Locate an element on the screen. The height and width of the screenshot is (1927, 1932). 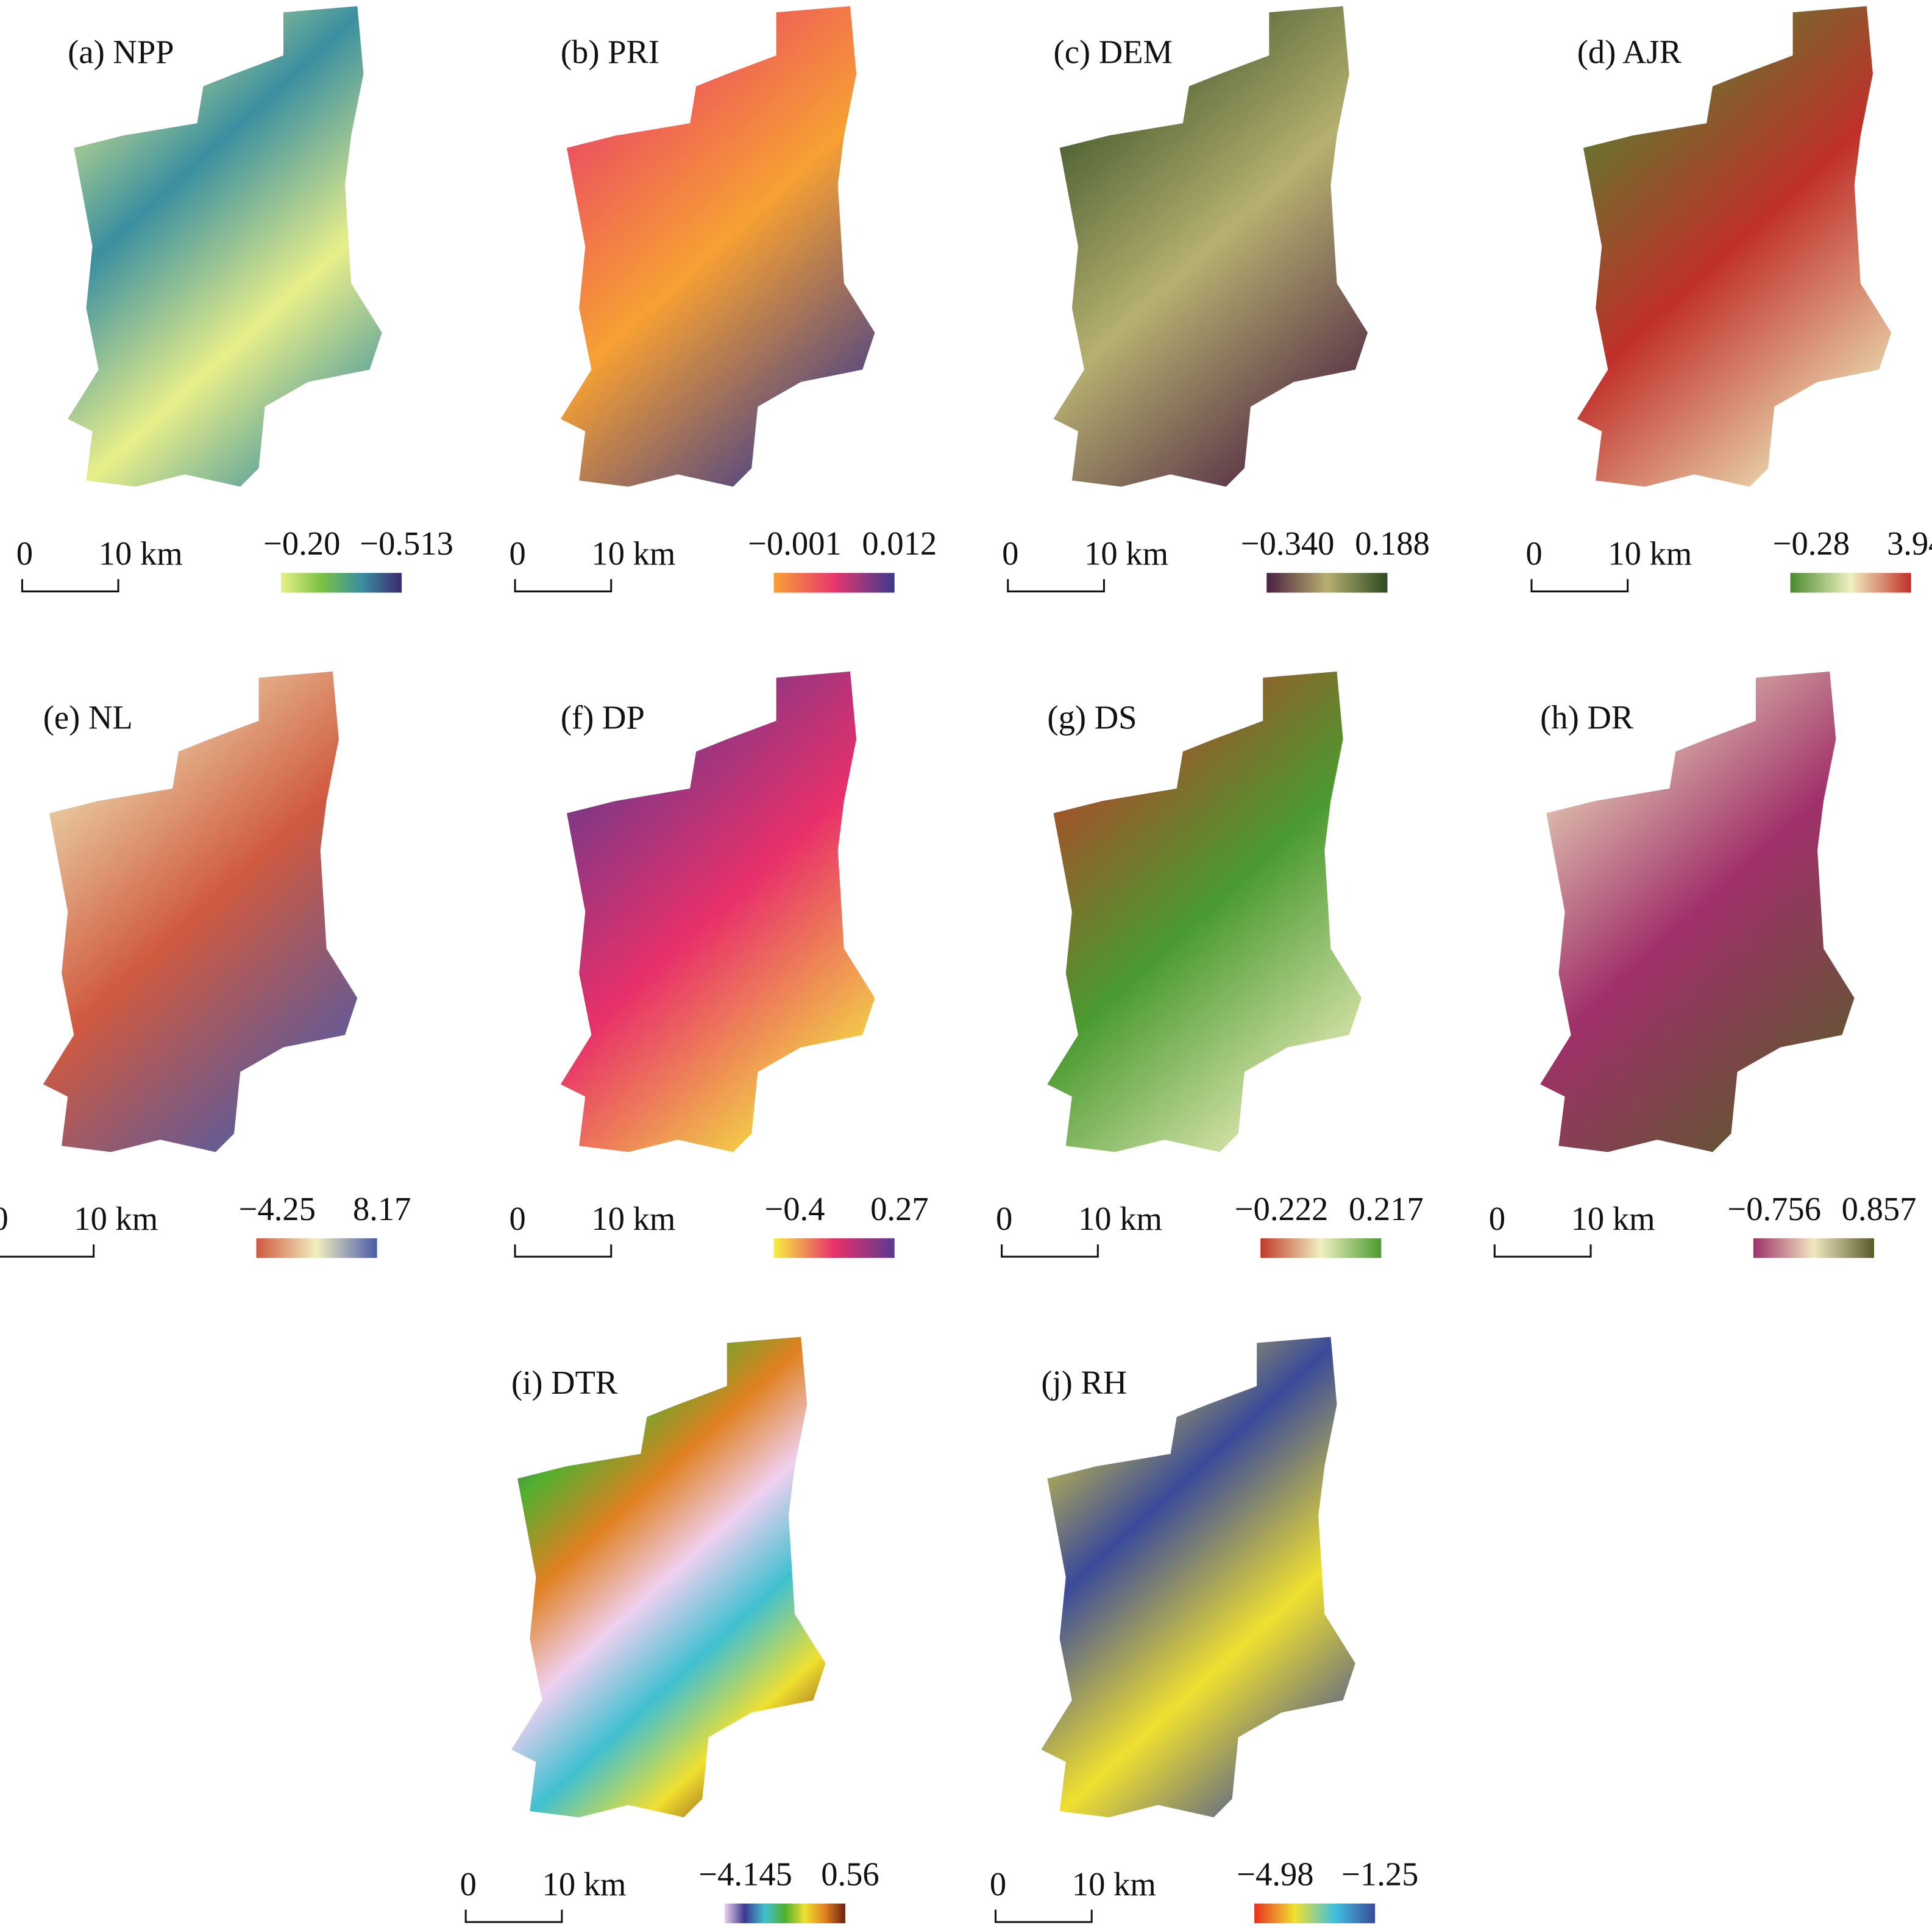
legend-max: 0.27 is located at coordinates (899, 1208).